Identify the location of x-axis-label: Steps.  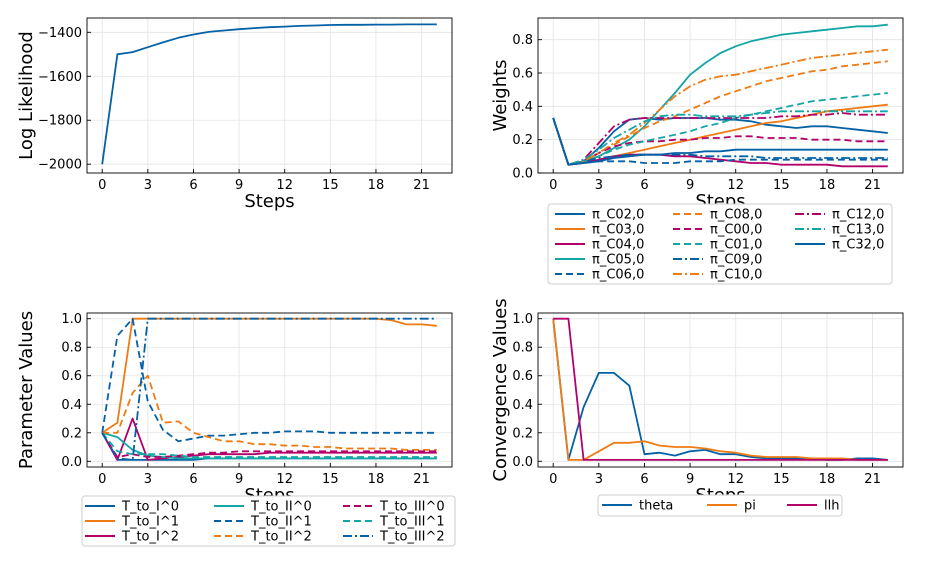
(269, 201).